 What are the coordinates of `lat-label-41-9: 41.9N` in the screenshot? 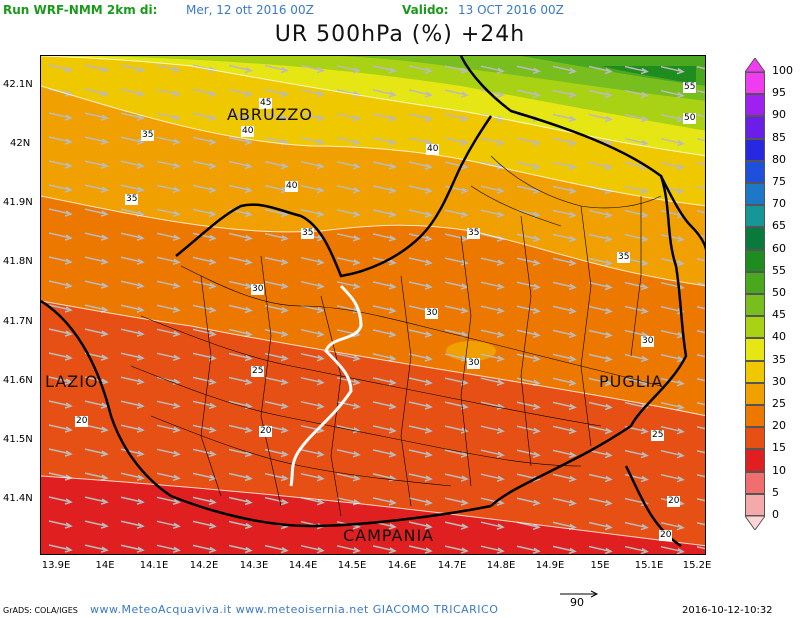 It's located at (18, 202).